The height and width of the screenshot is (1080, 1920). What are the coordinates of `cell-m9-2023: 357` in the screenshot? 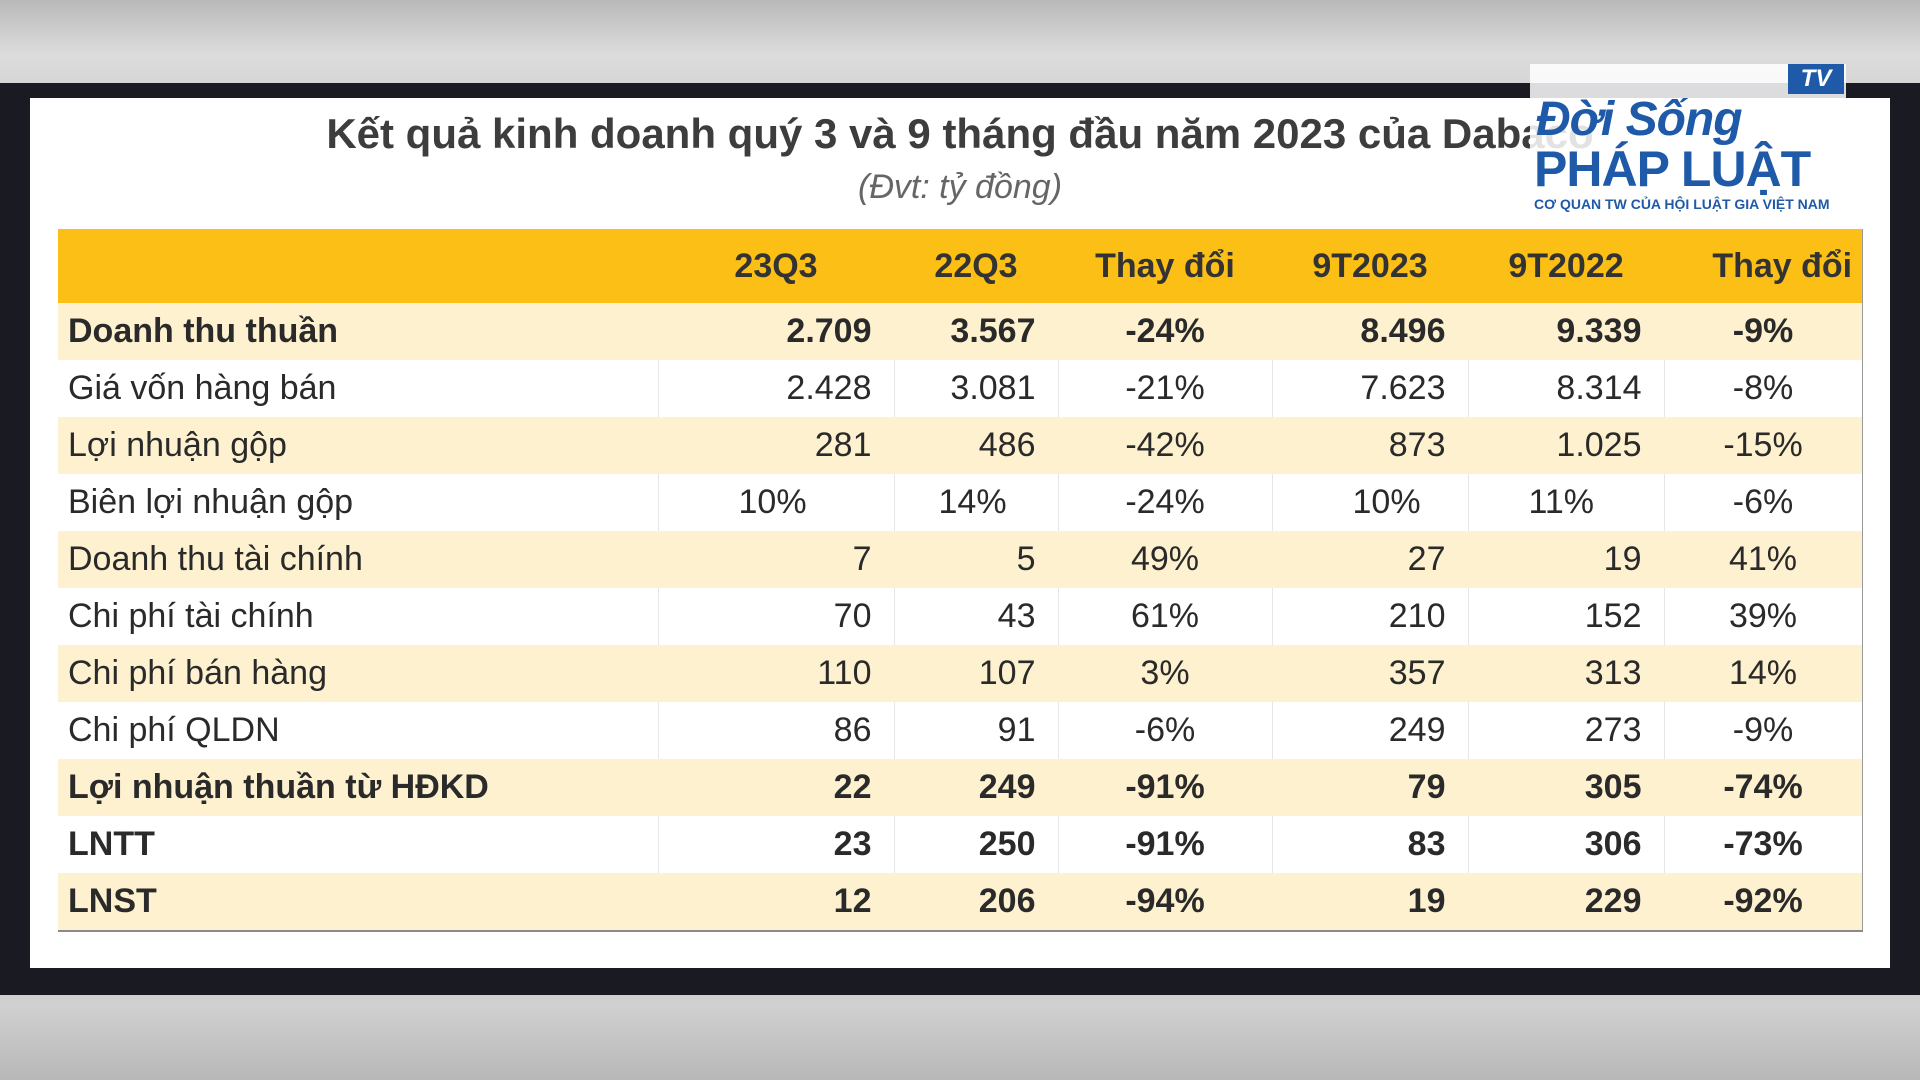 It's located at (1369, 673).